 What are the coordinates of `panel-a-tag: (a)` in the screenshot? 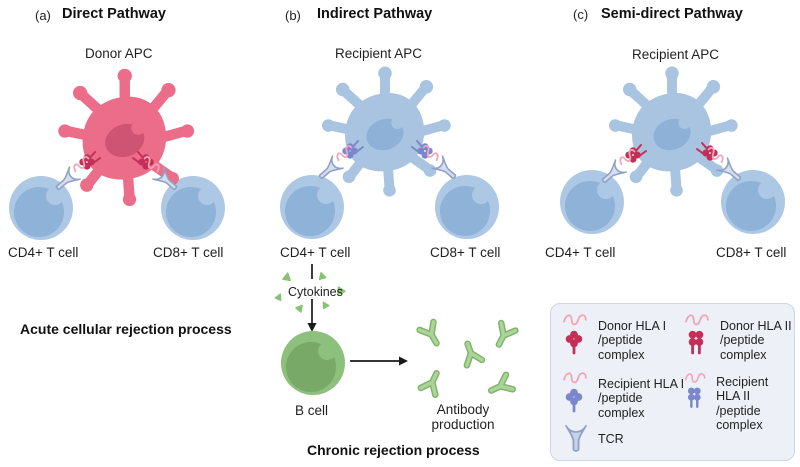 It's located at (43, 15).